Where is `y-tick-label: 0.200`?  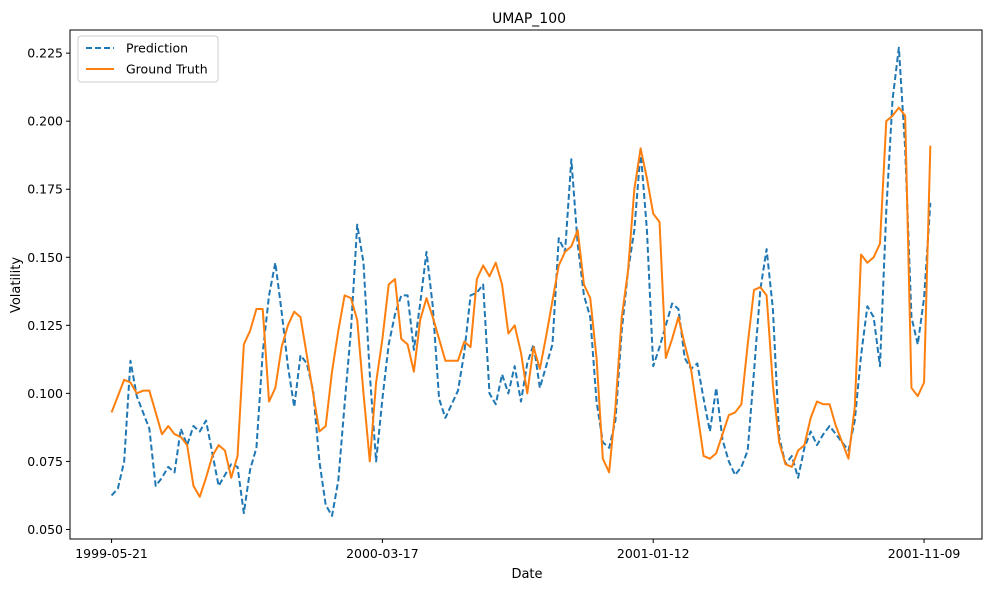
y-tick-label: 0.200 is located at coordinates (45, 121).